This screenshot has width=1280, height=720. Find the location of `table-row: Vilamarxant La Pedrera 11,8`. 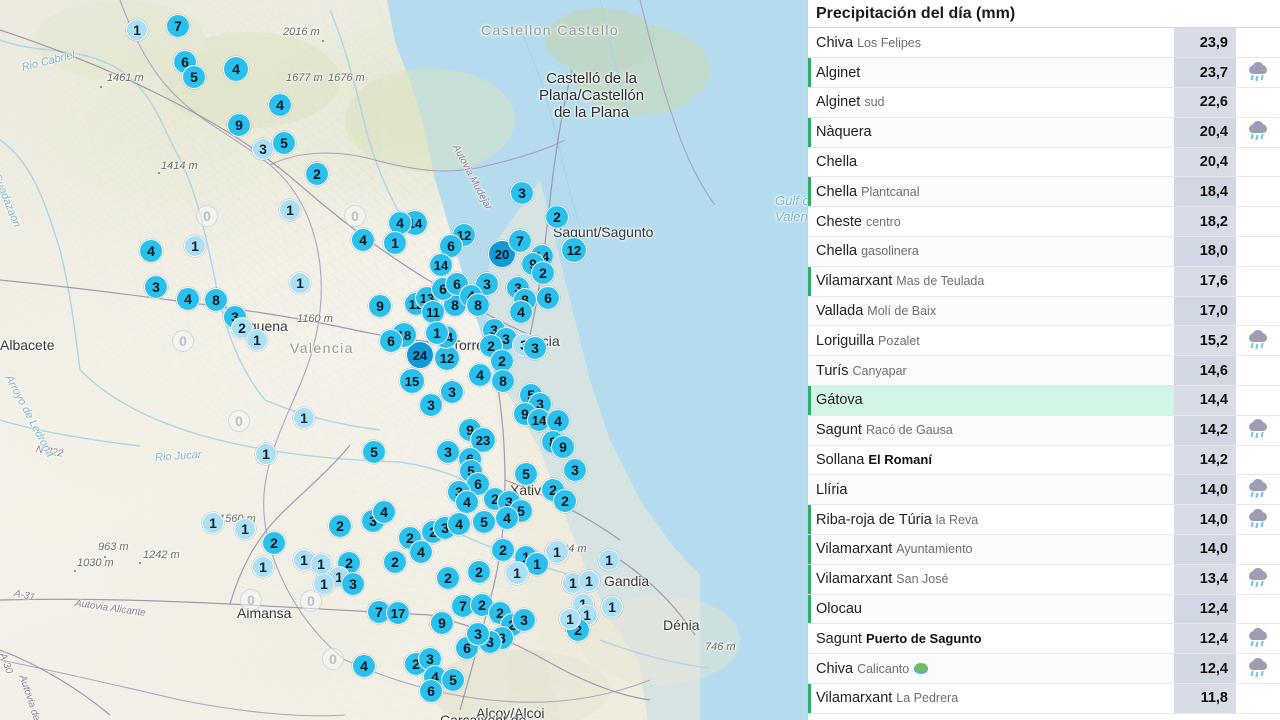

table-row: Vilamarxant La Pedrera 11,8 is located at coordinates (1044, 698).